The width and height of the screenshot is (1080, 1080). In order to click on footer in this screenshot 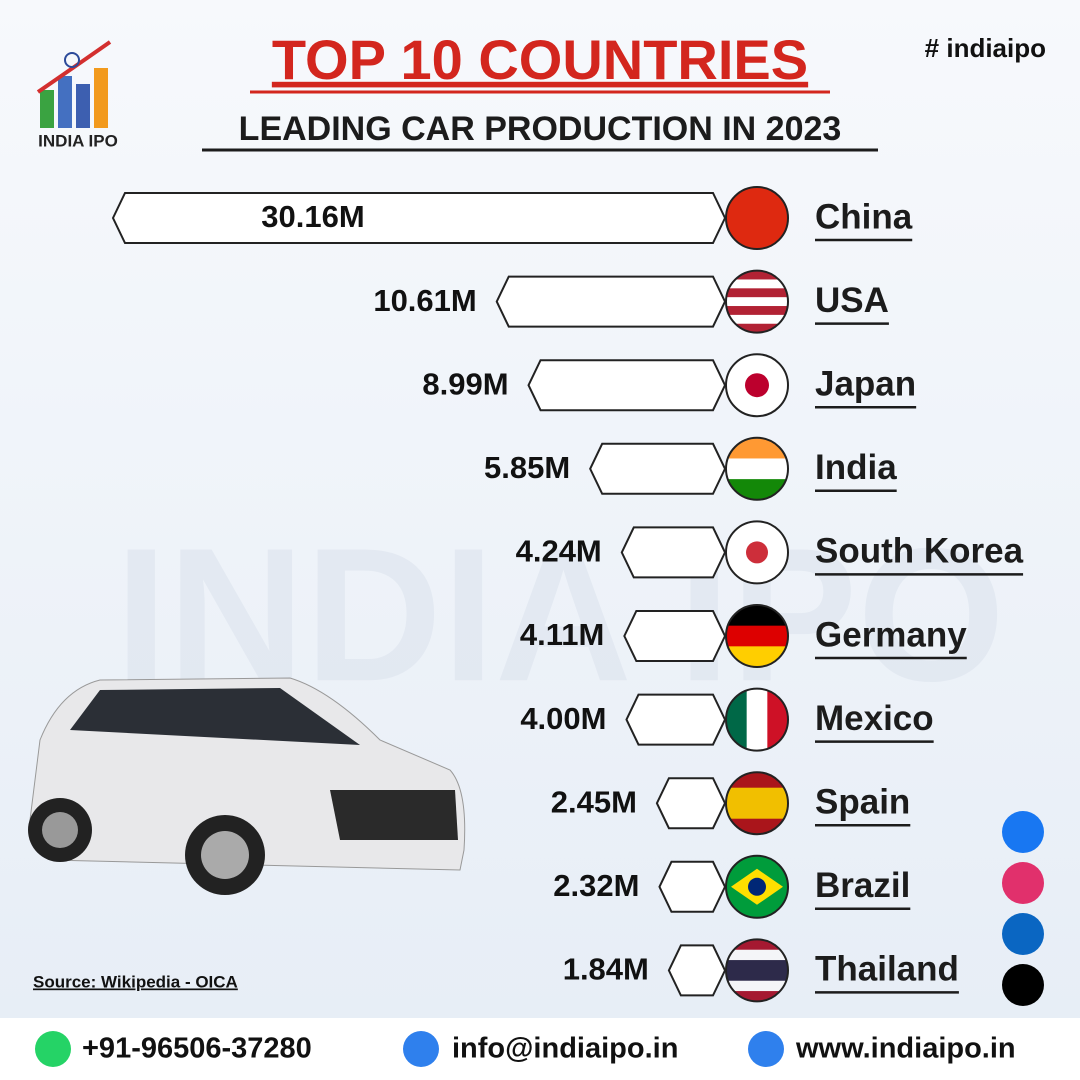, I will do `click(540, 1049)`.